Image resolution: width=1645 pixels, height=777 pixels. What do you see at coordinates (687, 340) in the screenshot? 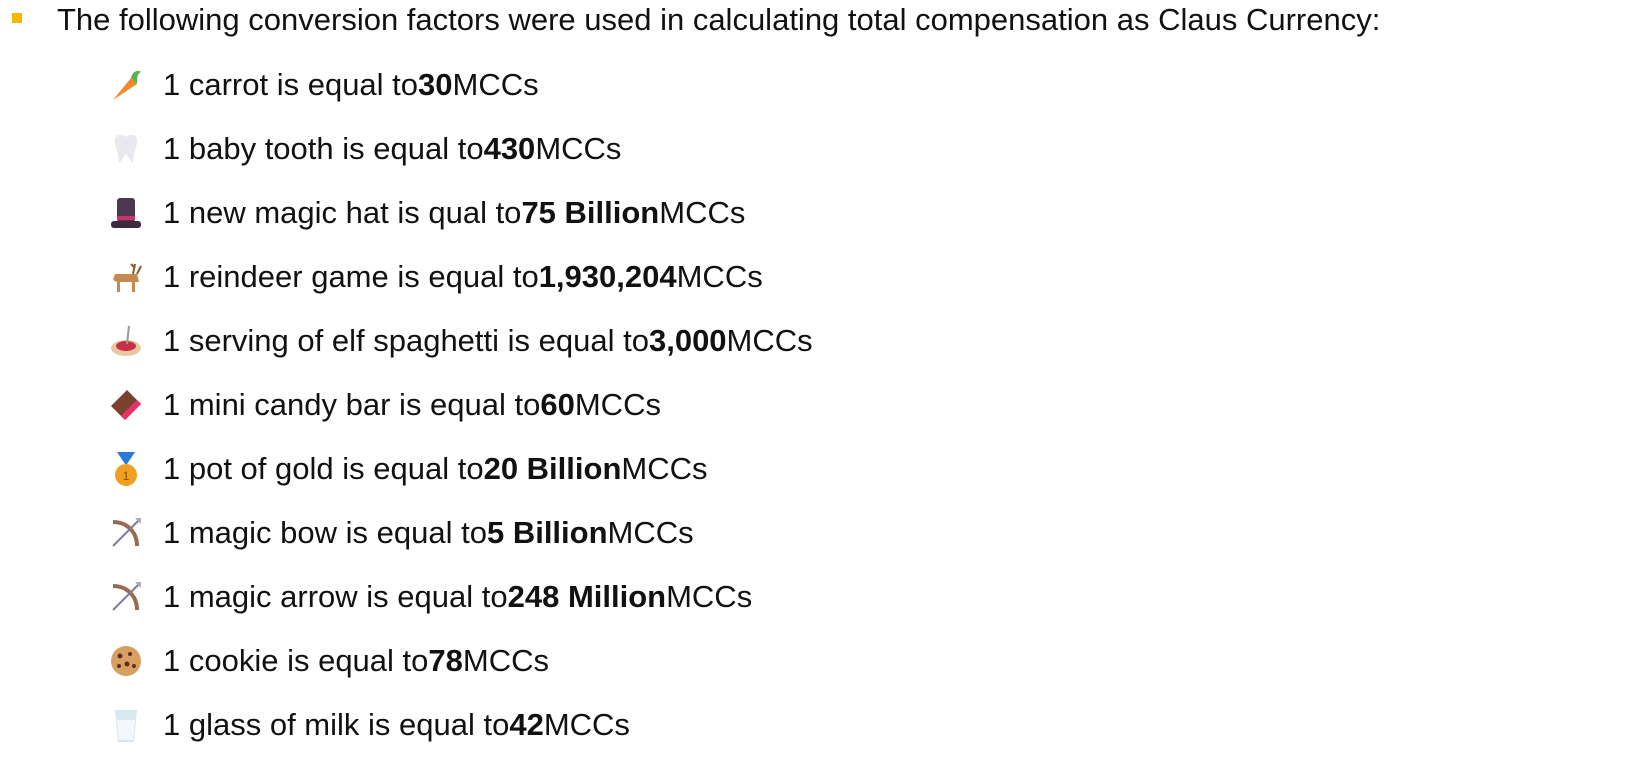
I see `item-amount: 3,000` at bounding box center [687, 340].